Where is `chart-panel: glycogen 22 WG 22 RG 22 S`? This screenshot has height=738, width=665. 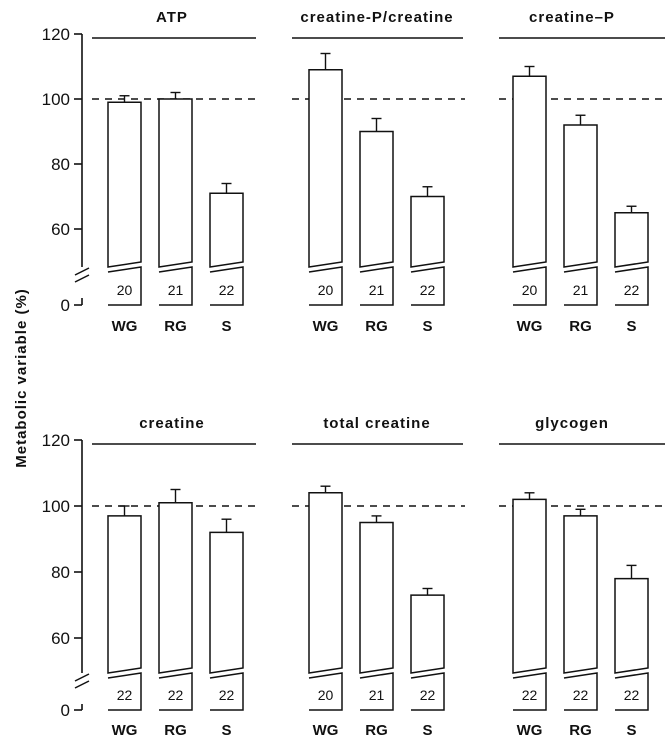 chart-panel: glycogen 22 WG 22 RG 22 S is located at coordinates (582, 576).